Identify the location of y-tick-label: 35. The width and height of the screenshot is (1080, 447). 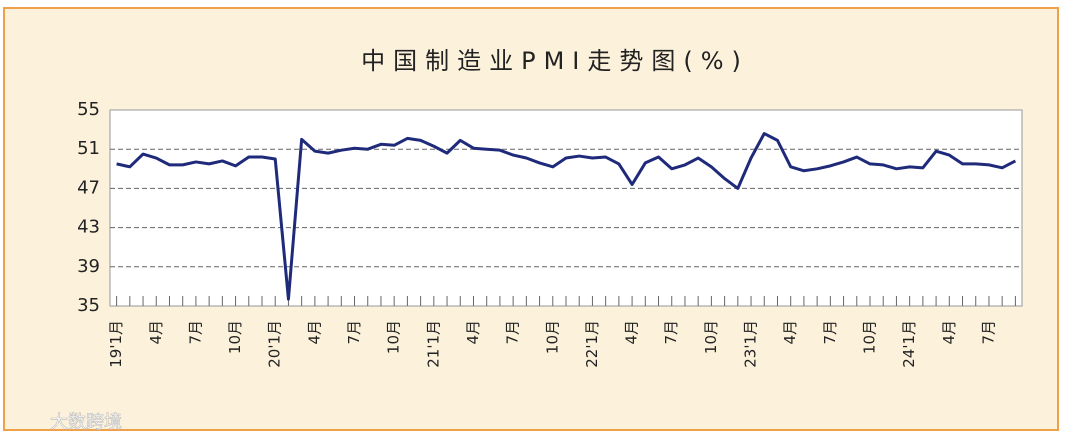
(88, 305).